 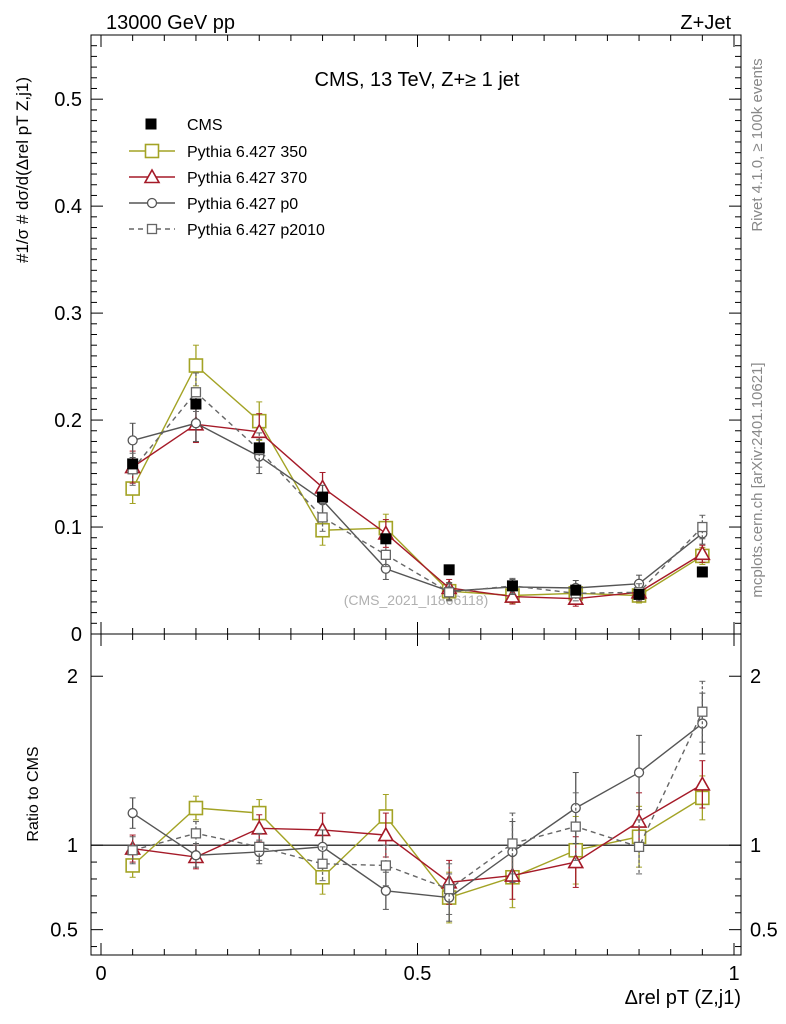 What do you see at coordinates (68, 421) in the screenshot?
I see `y-tick-label: 0.2` at bounding box center [68, 421].